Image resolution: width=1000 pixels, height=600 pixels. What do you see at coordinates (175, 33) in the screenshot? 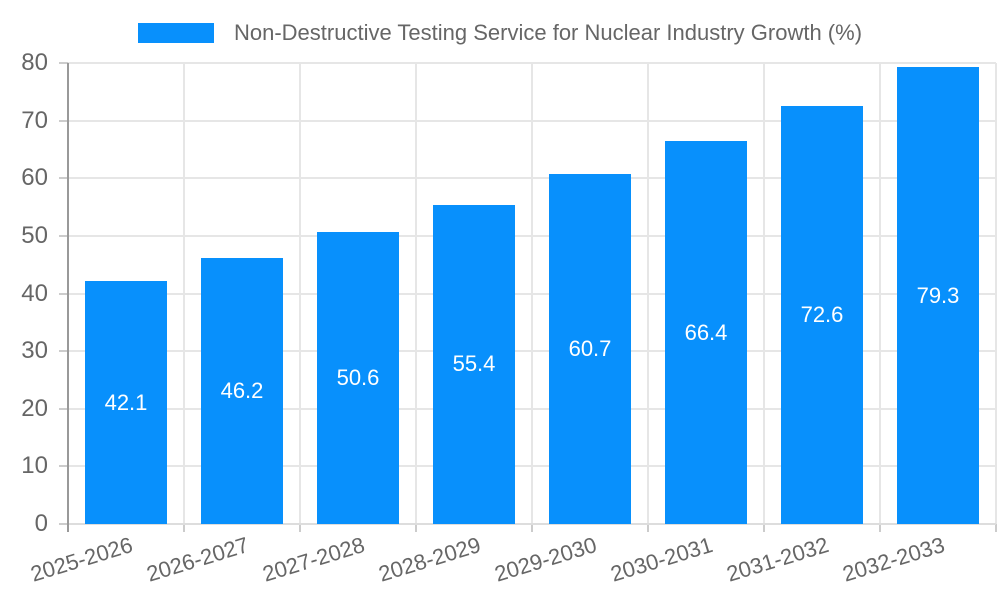
I see `legend-swatch` at bounding box center [175, 33].